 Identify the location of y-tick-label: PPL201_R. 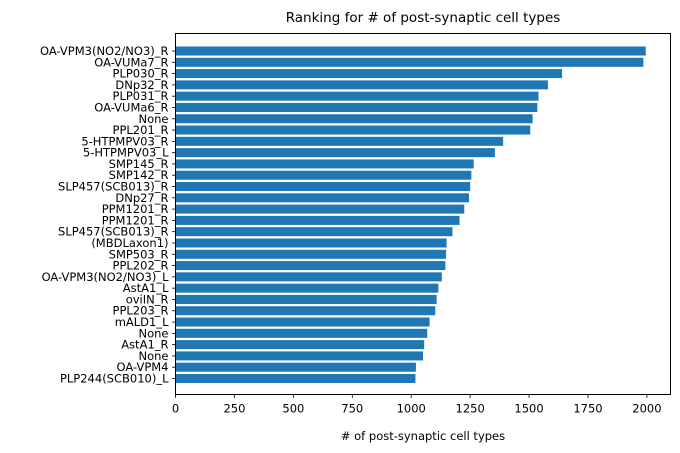
(141, 130).